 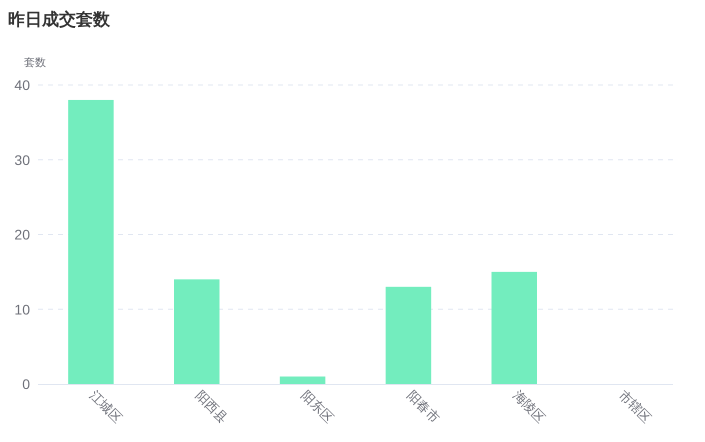 I want to click on title: 昨日成交套数, so click(x=59, y=19).